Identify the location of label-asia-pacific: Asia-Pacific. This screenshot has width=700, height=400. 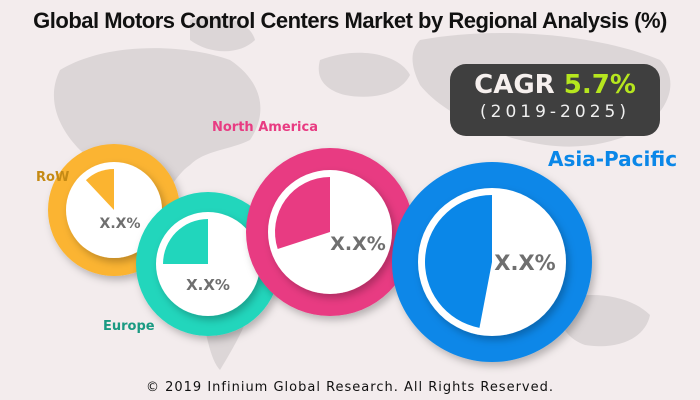
(613, 159).